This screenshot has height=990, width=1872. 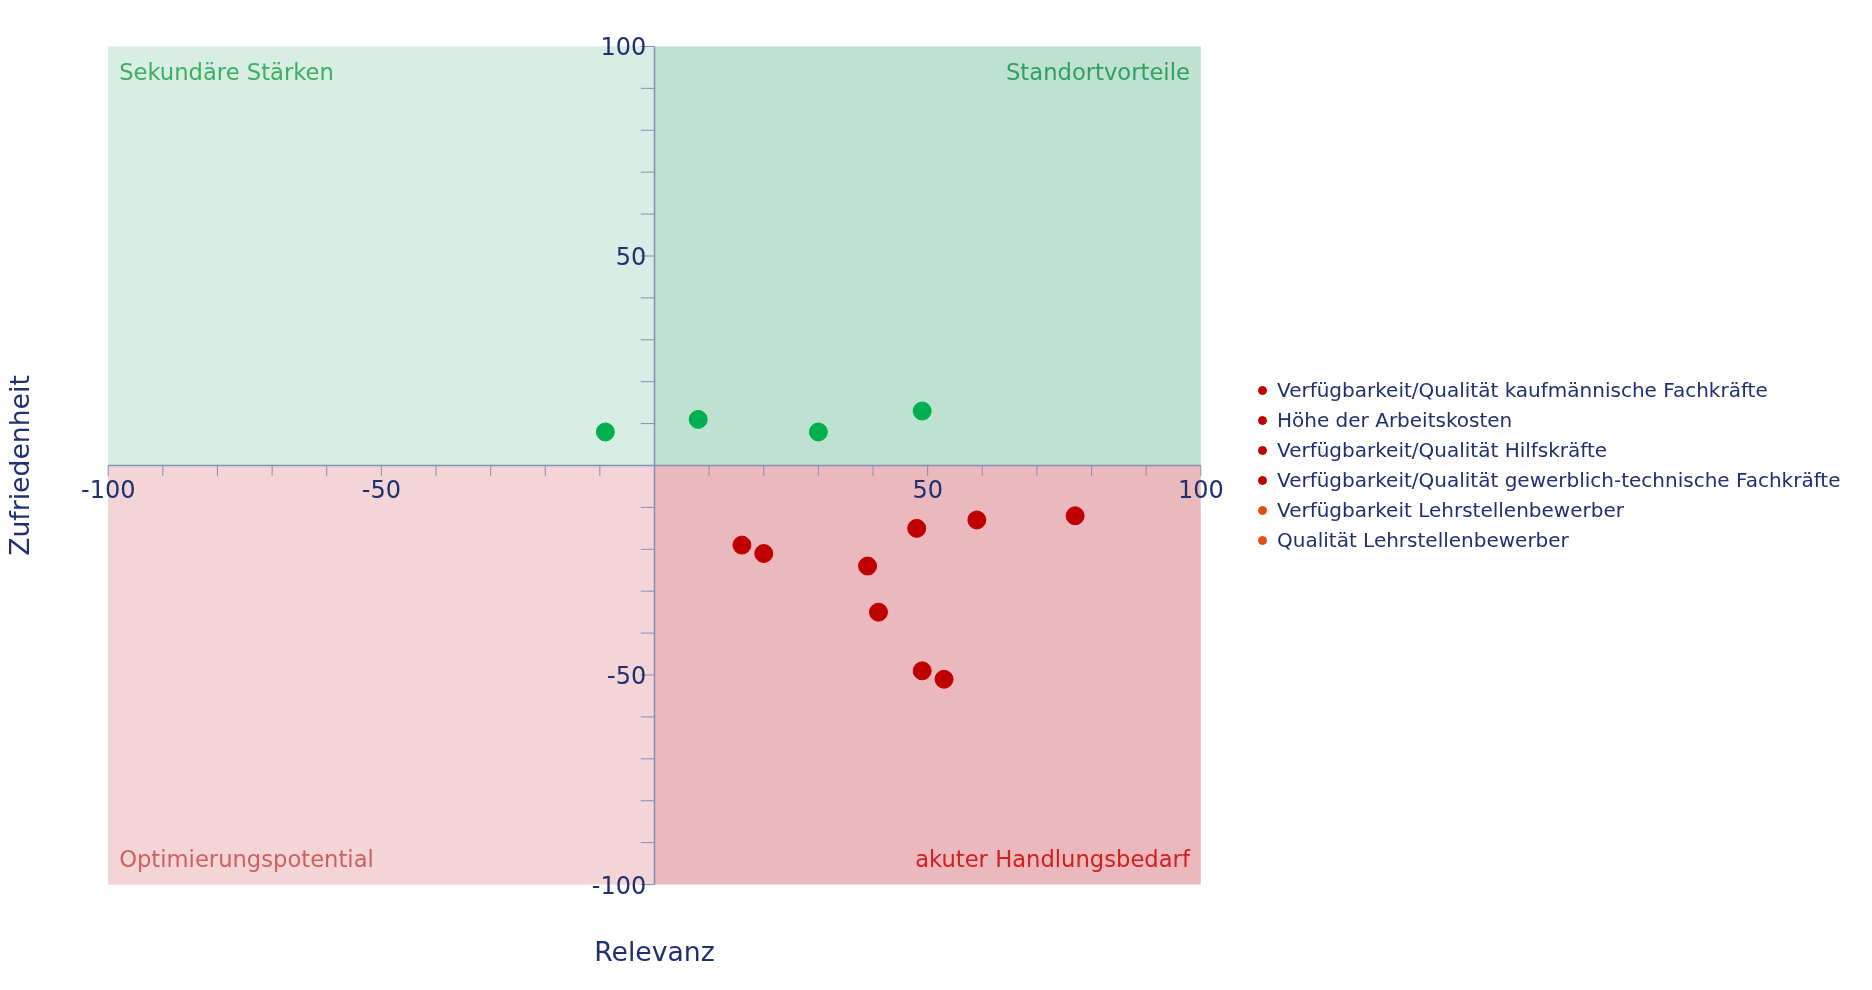 I want to click on annotation: Standortvorteile, so click(x=1097, y=72).